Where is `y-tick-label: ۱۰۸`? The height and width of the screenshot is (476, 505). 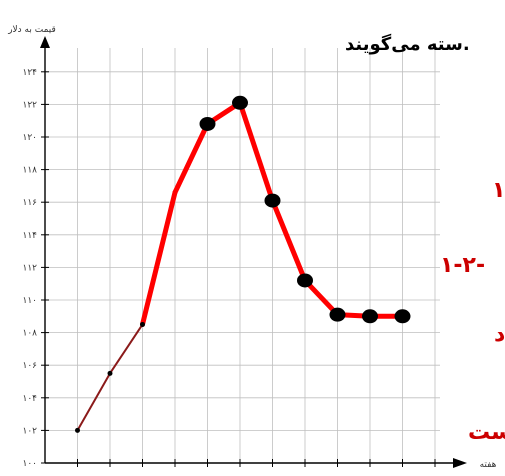
y-tick-label: ۱۰۸ is located at coordinates (29, 334).